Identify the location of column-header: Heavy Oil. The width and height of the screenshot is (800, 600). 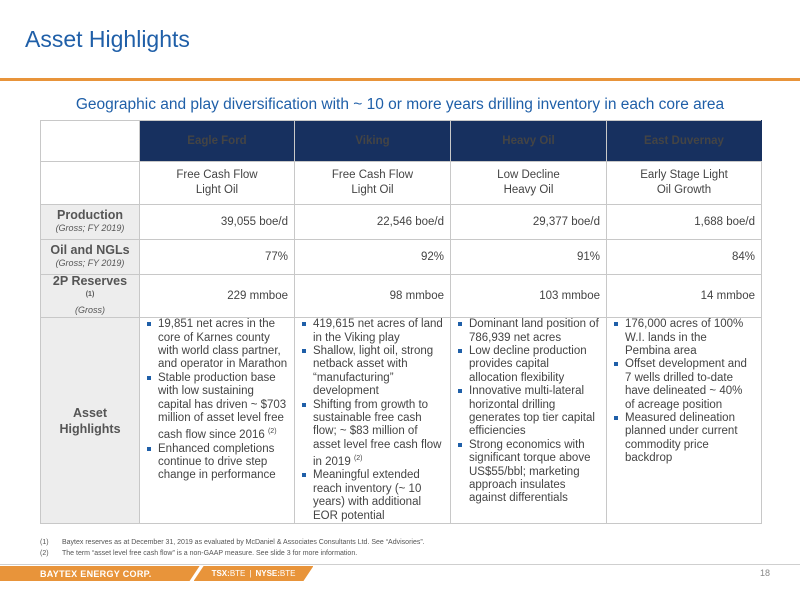
(528, 141).